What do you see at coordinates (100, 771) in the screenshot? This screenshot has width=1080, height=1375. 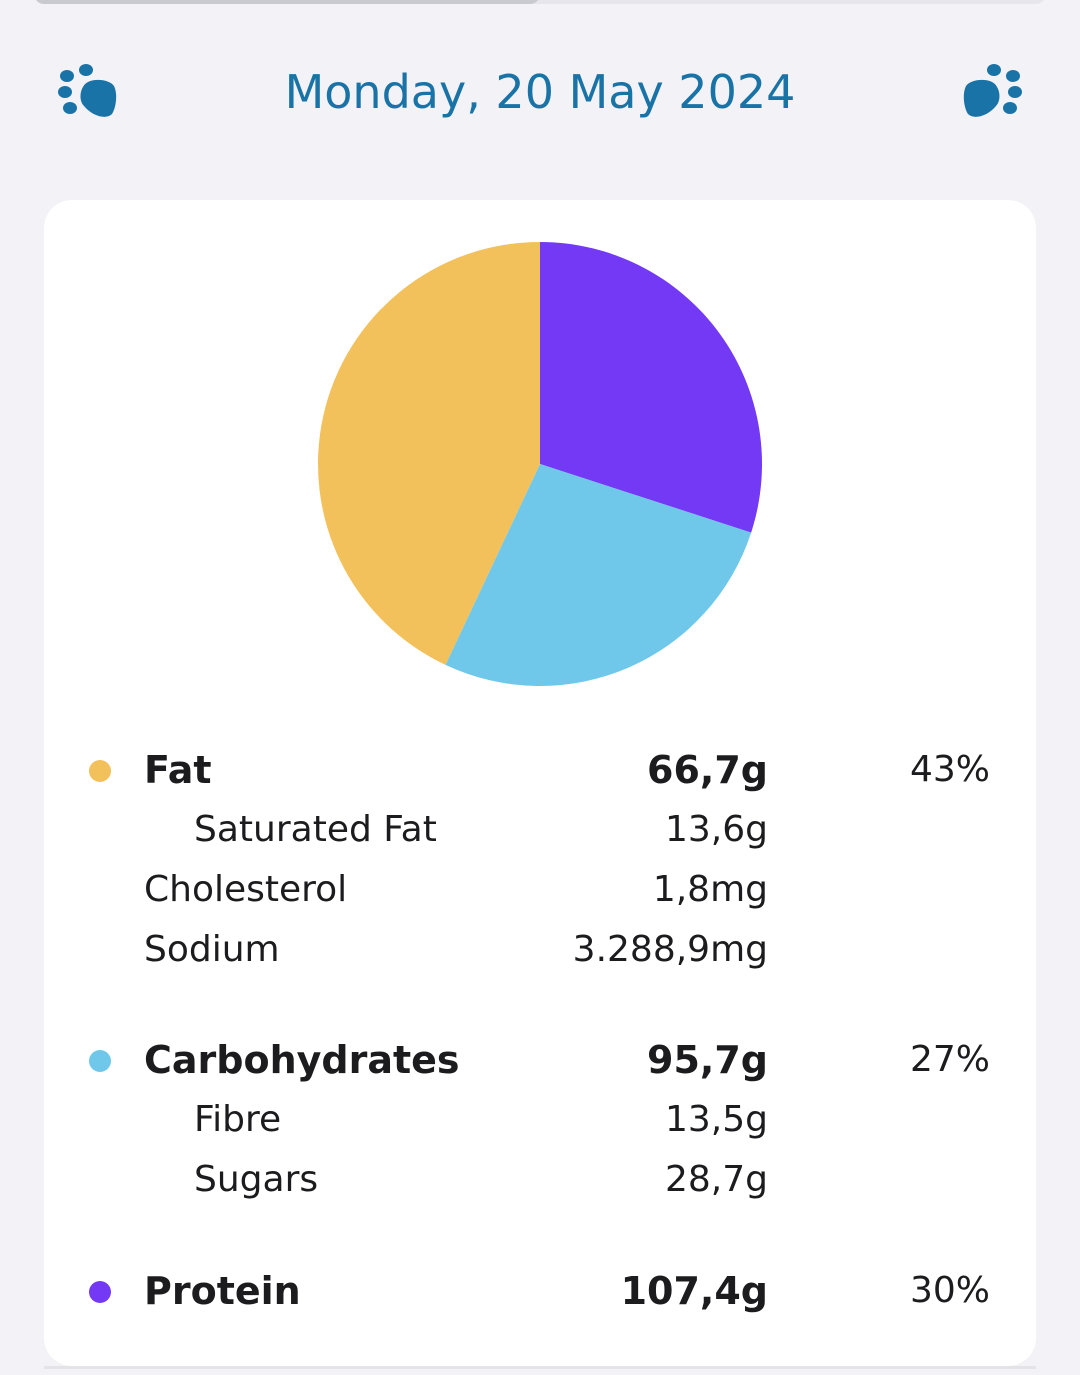 I see `fat-legend-dot` at bounding box center [100, 771].